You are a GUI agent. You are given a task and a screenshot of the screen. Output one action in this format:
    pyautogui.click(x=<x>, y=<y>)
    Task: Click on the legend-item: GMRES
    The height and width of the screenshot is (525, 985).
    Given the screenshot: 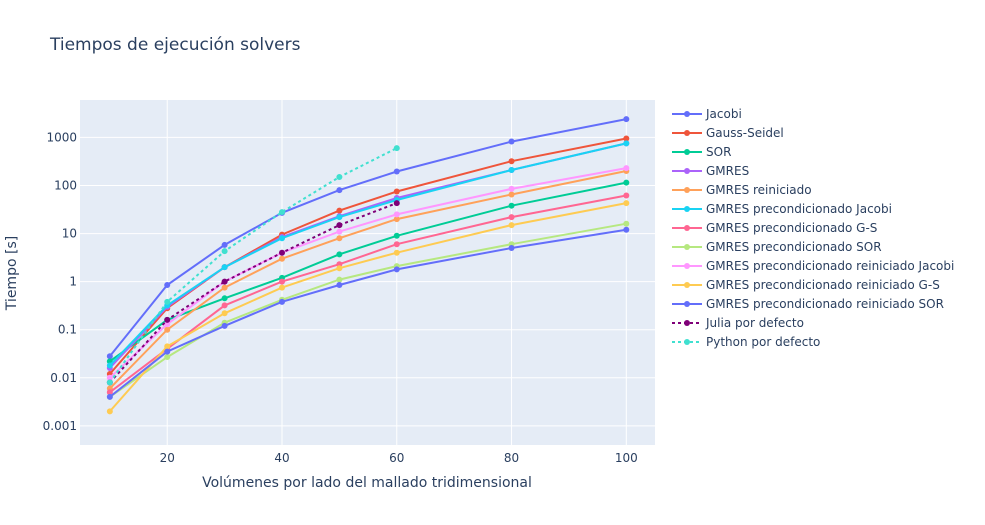 What is the action you would take?
    pyautogui.click(x=710, y=171)
    